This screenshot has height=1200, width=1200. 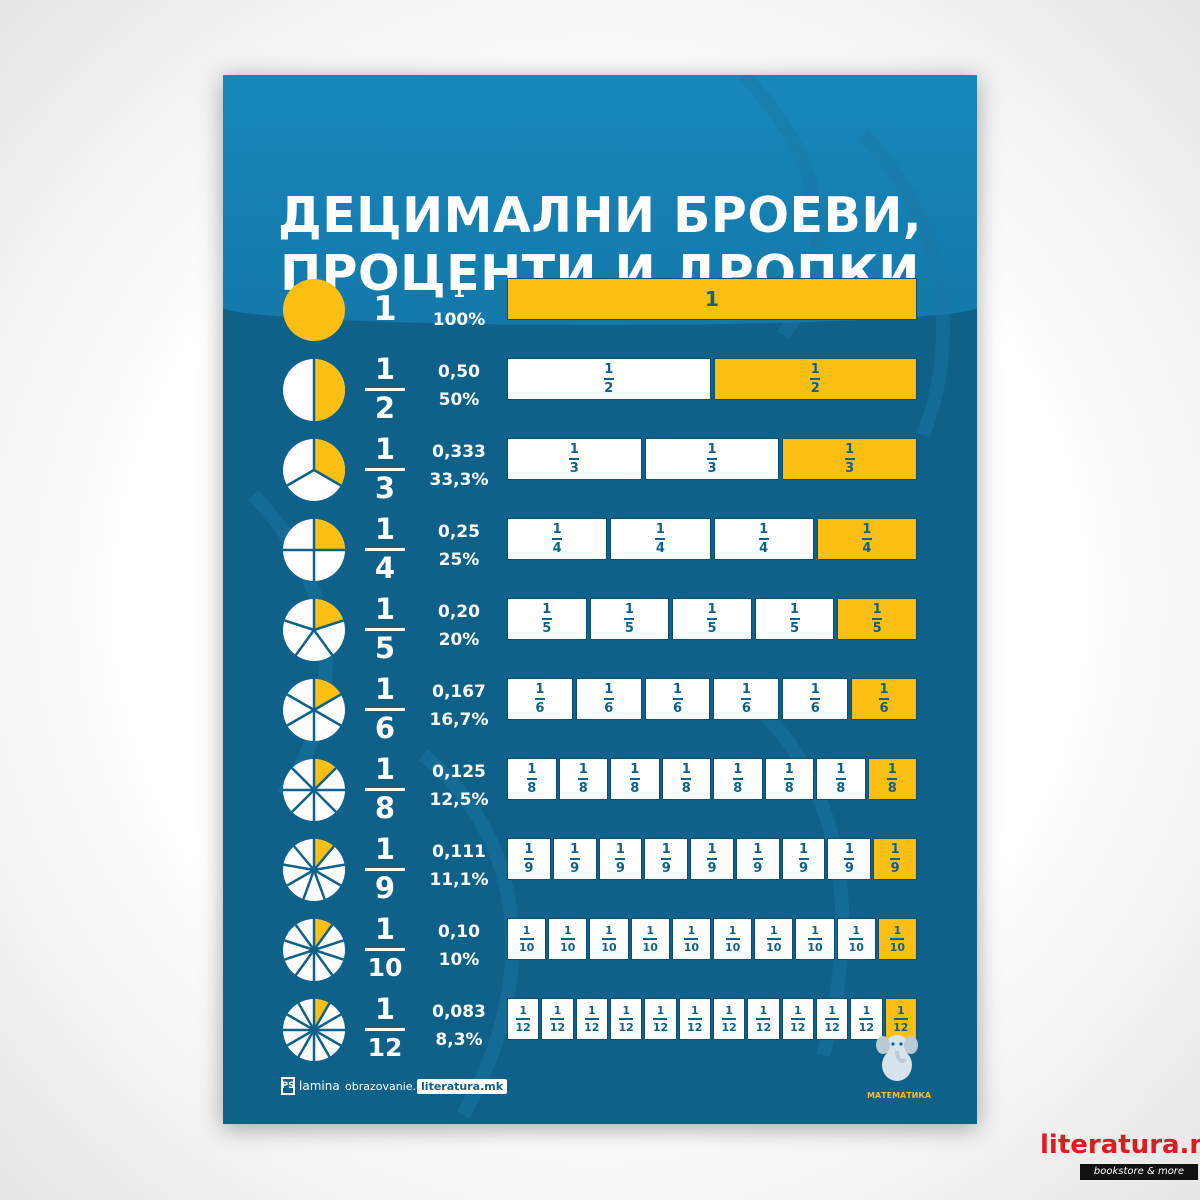 What do you see at coordinates (385, 488) in the screenshot?
I see `fraction-denominator: 3` at bounding box center [385, 488].